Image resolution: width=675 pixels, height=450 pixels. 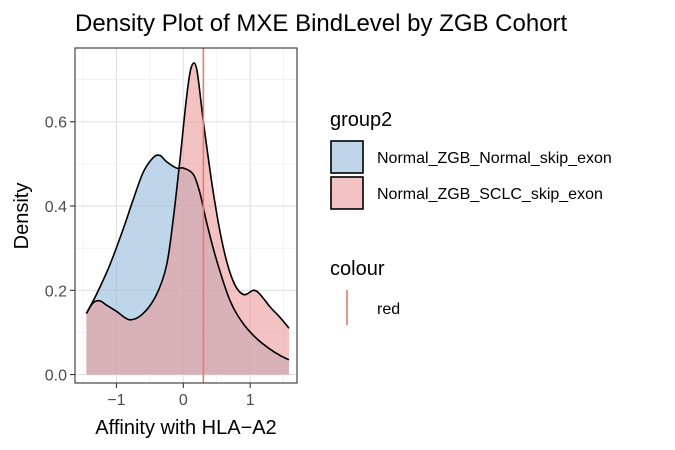 What do you see at coordinates (116, 400) in the screenshot?
I see `x-tick-label-0: −1` at bounding box center [116, 400].